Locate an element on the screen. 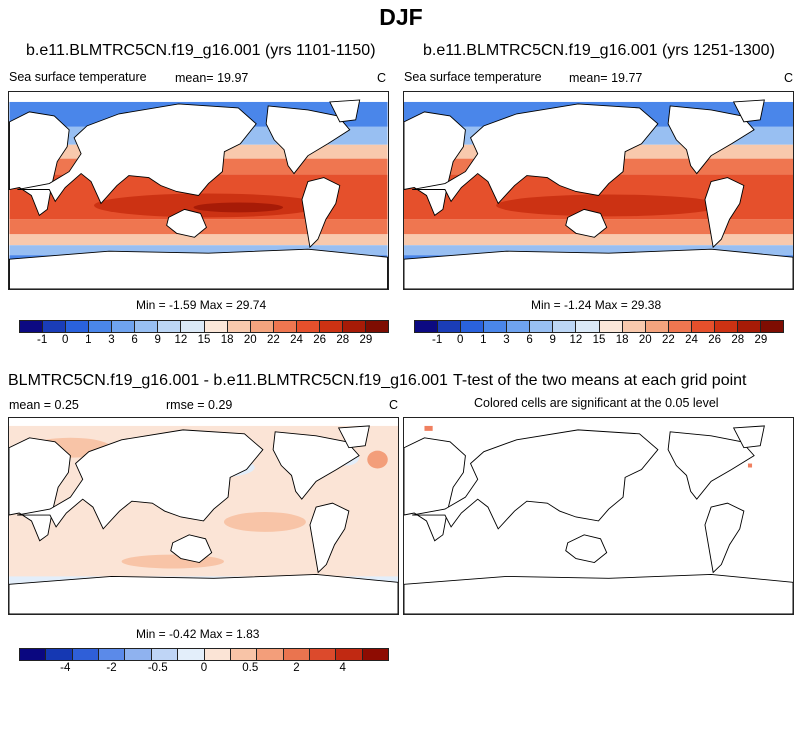 Image resolution: width=802 pixels, height=733 pixels. panel3-mean-value: 0.25 is located at coordinates (66, 405).